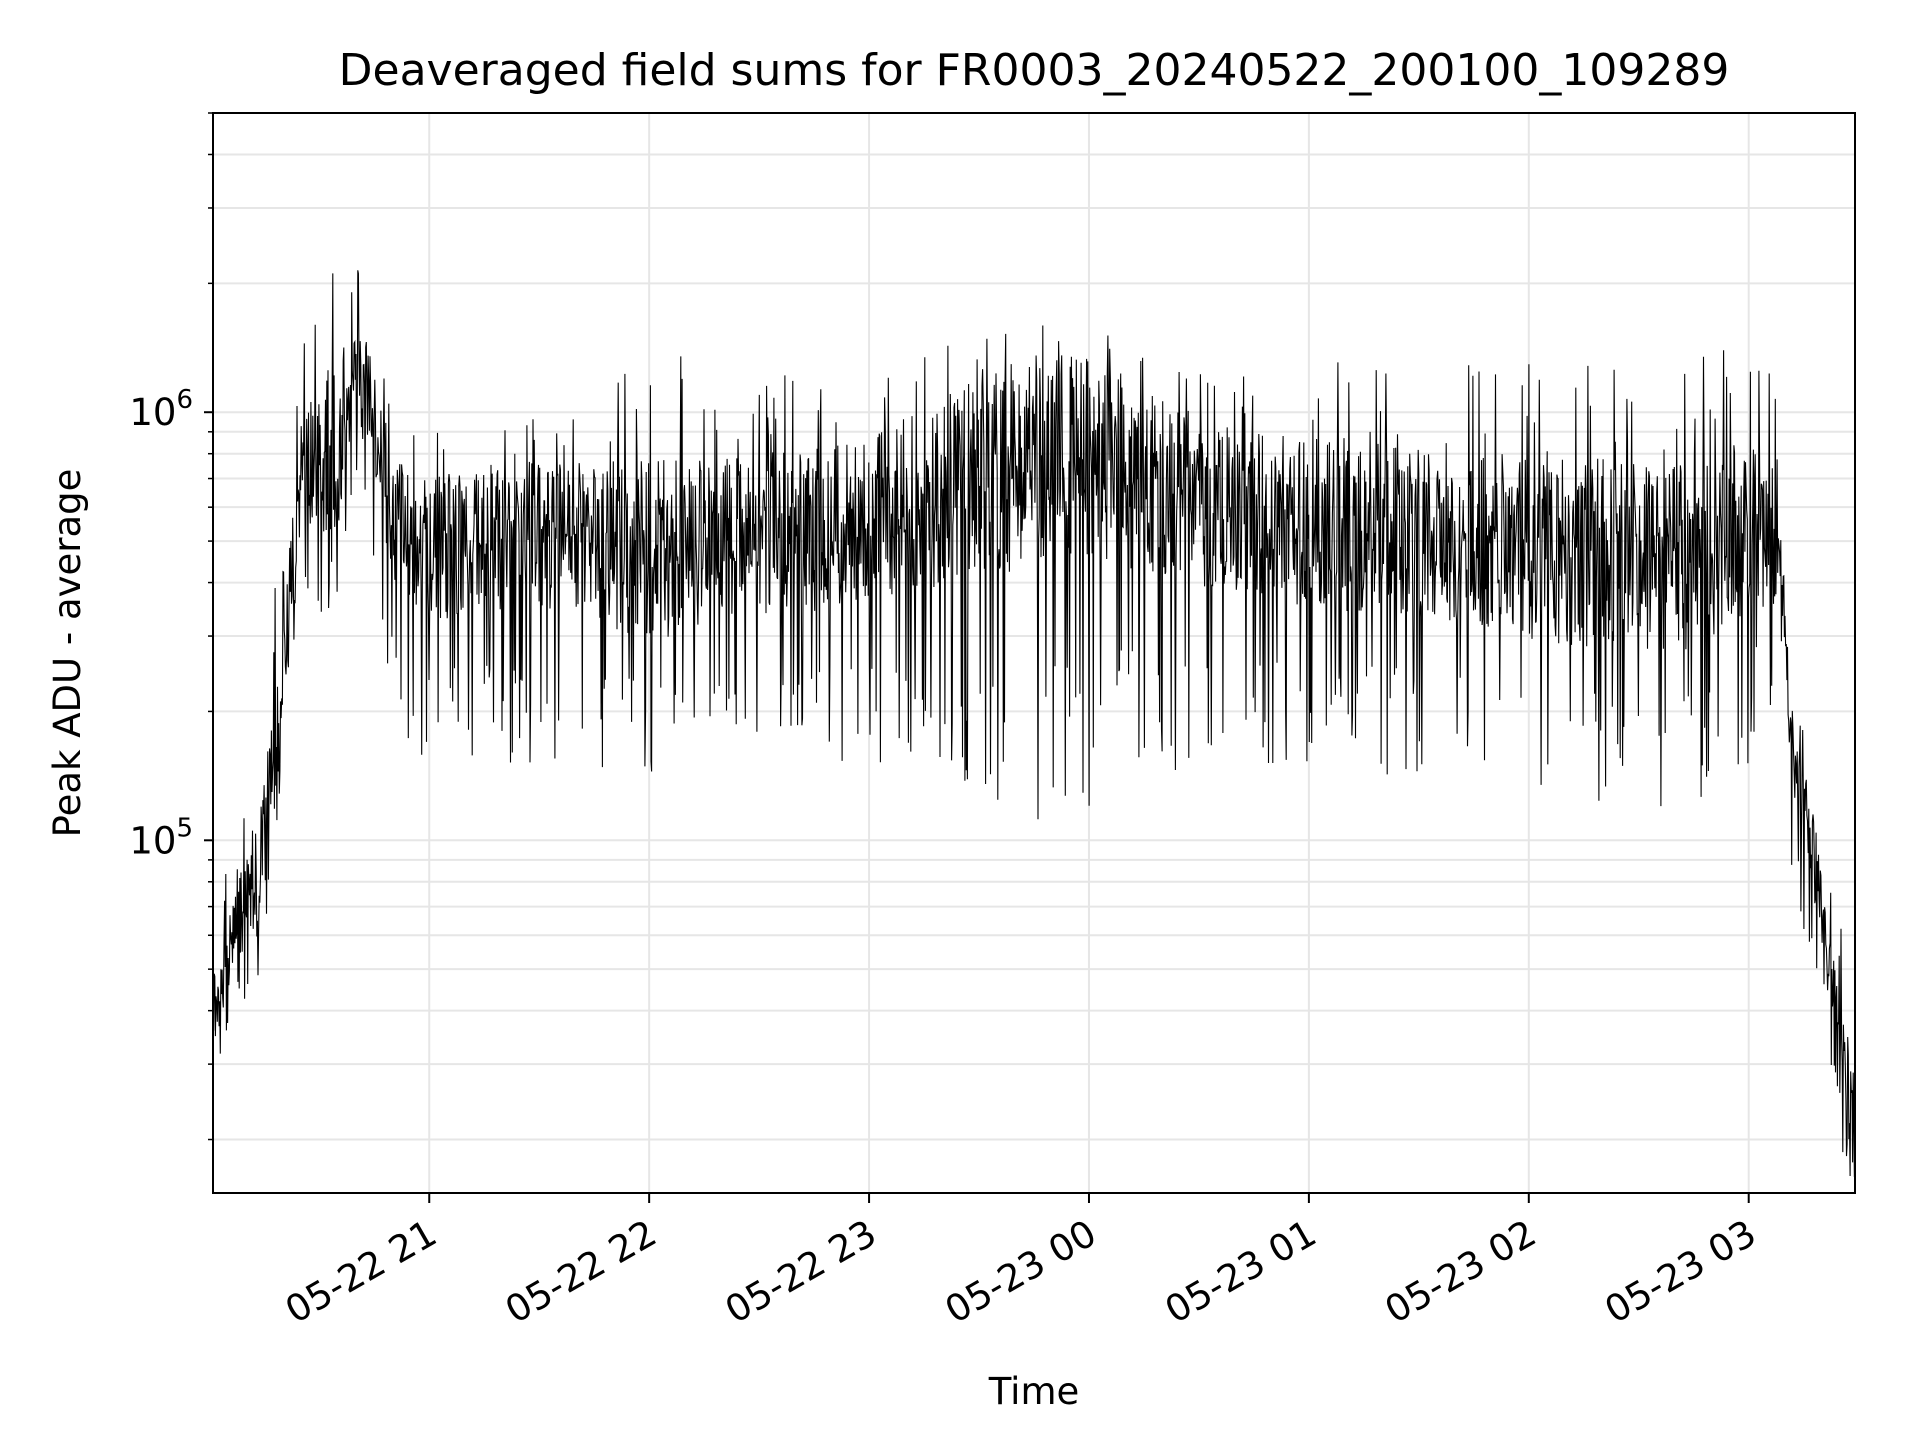 This screenshot has width=1920, height=1440. I want to click on y-tick-exponent: 5, so click(184, 828).